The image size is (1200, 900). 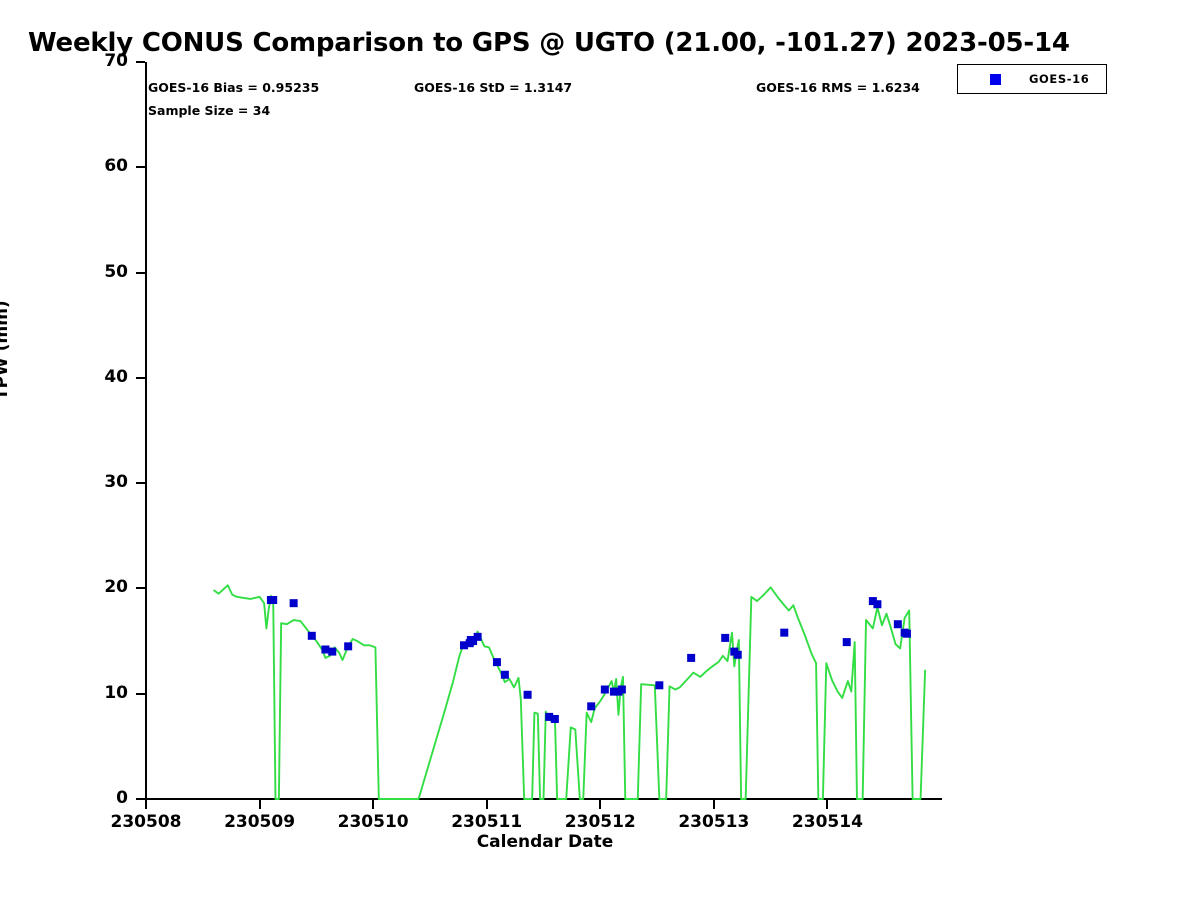 I want to click on y-tick-label: 30, so click(x=116, y=482).